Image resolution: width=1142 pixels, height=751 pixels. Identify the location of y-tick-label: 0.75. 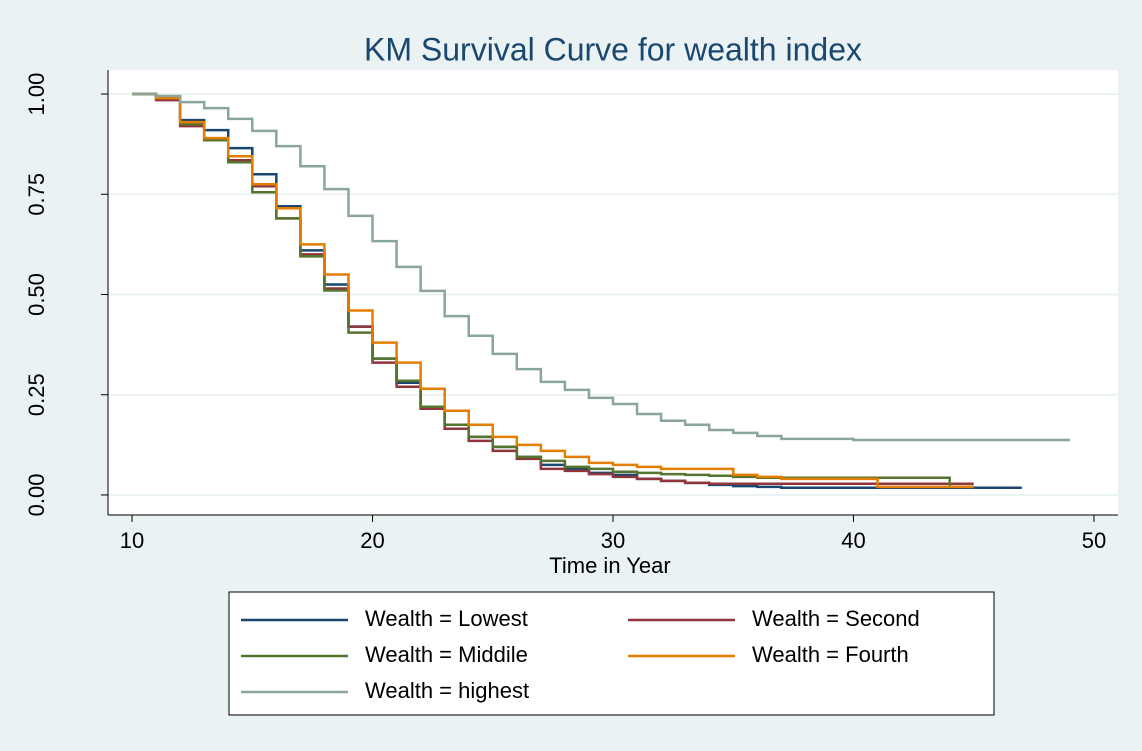
(36, 194).